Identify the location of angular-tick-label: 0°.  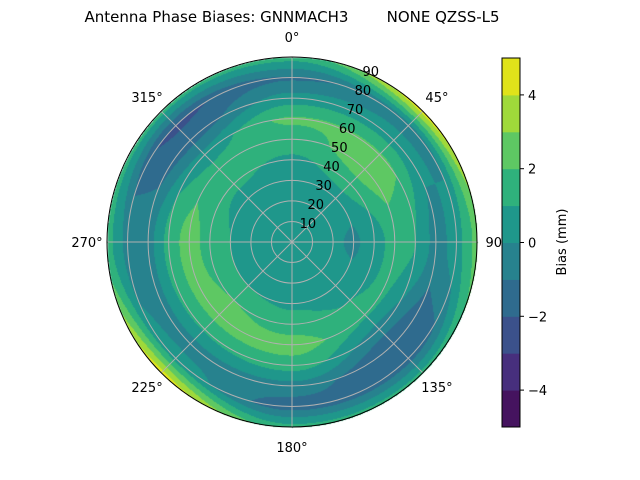
(292, 38).